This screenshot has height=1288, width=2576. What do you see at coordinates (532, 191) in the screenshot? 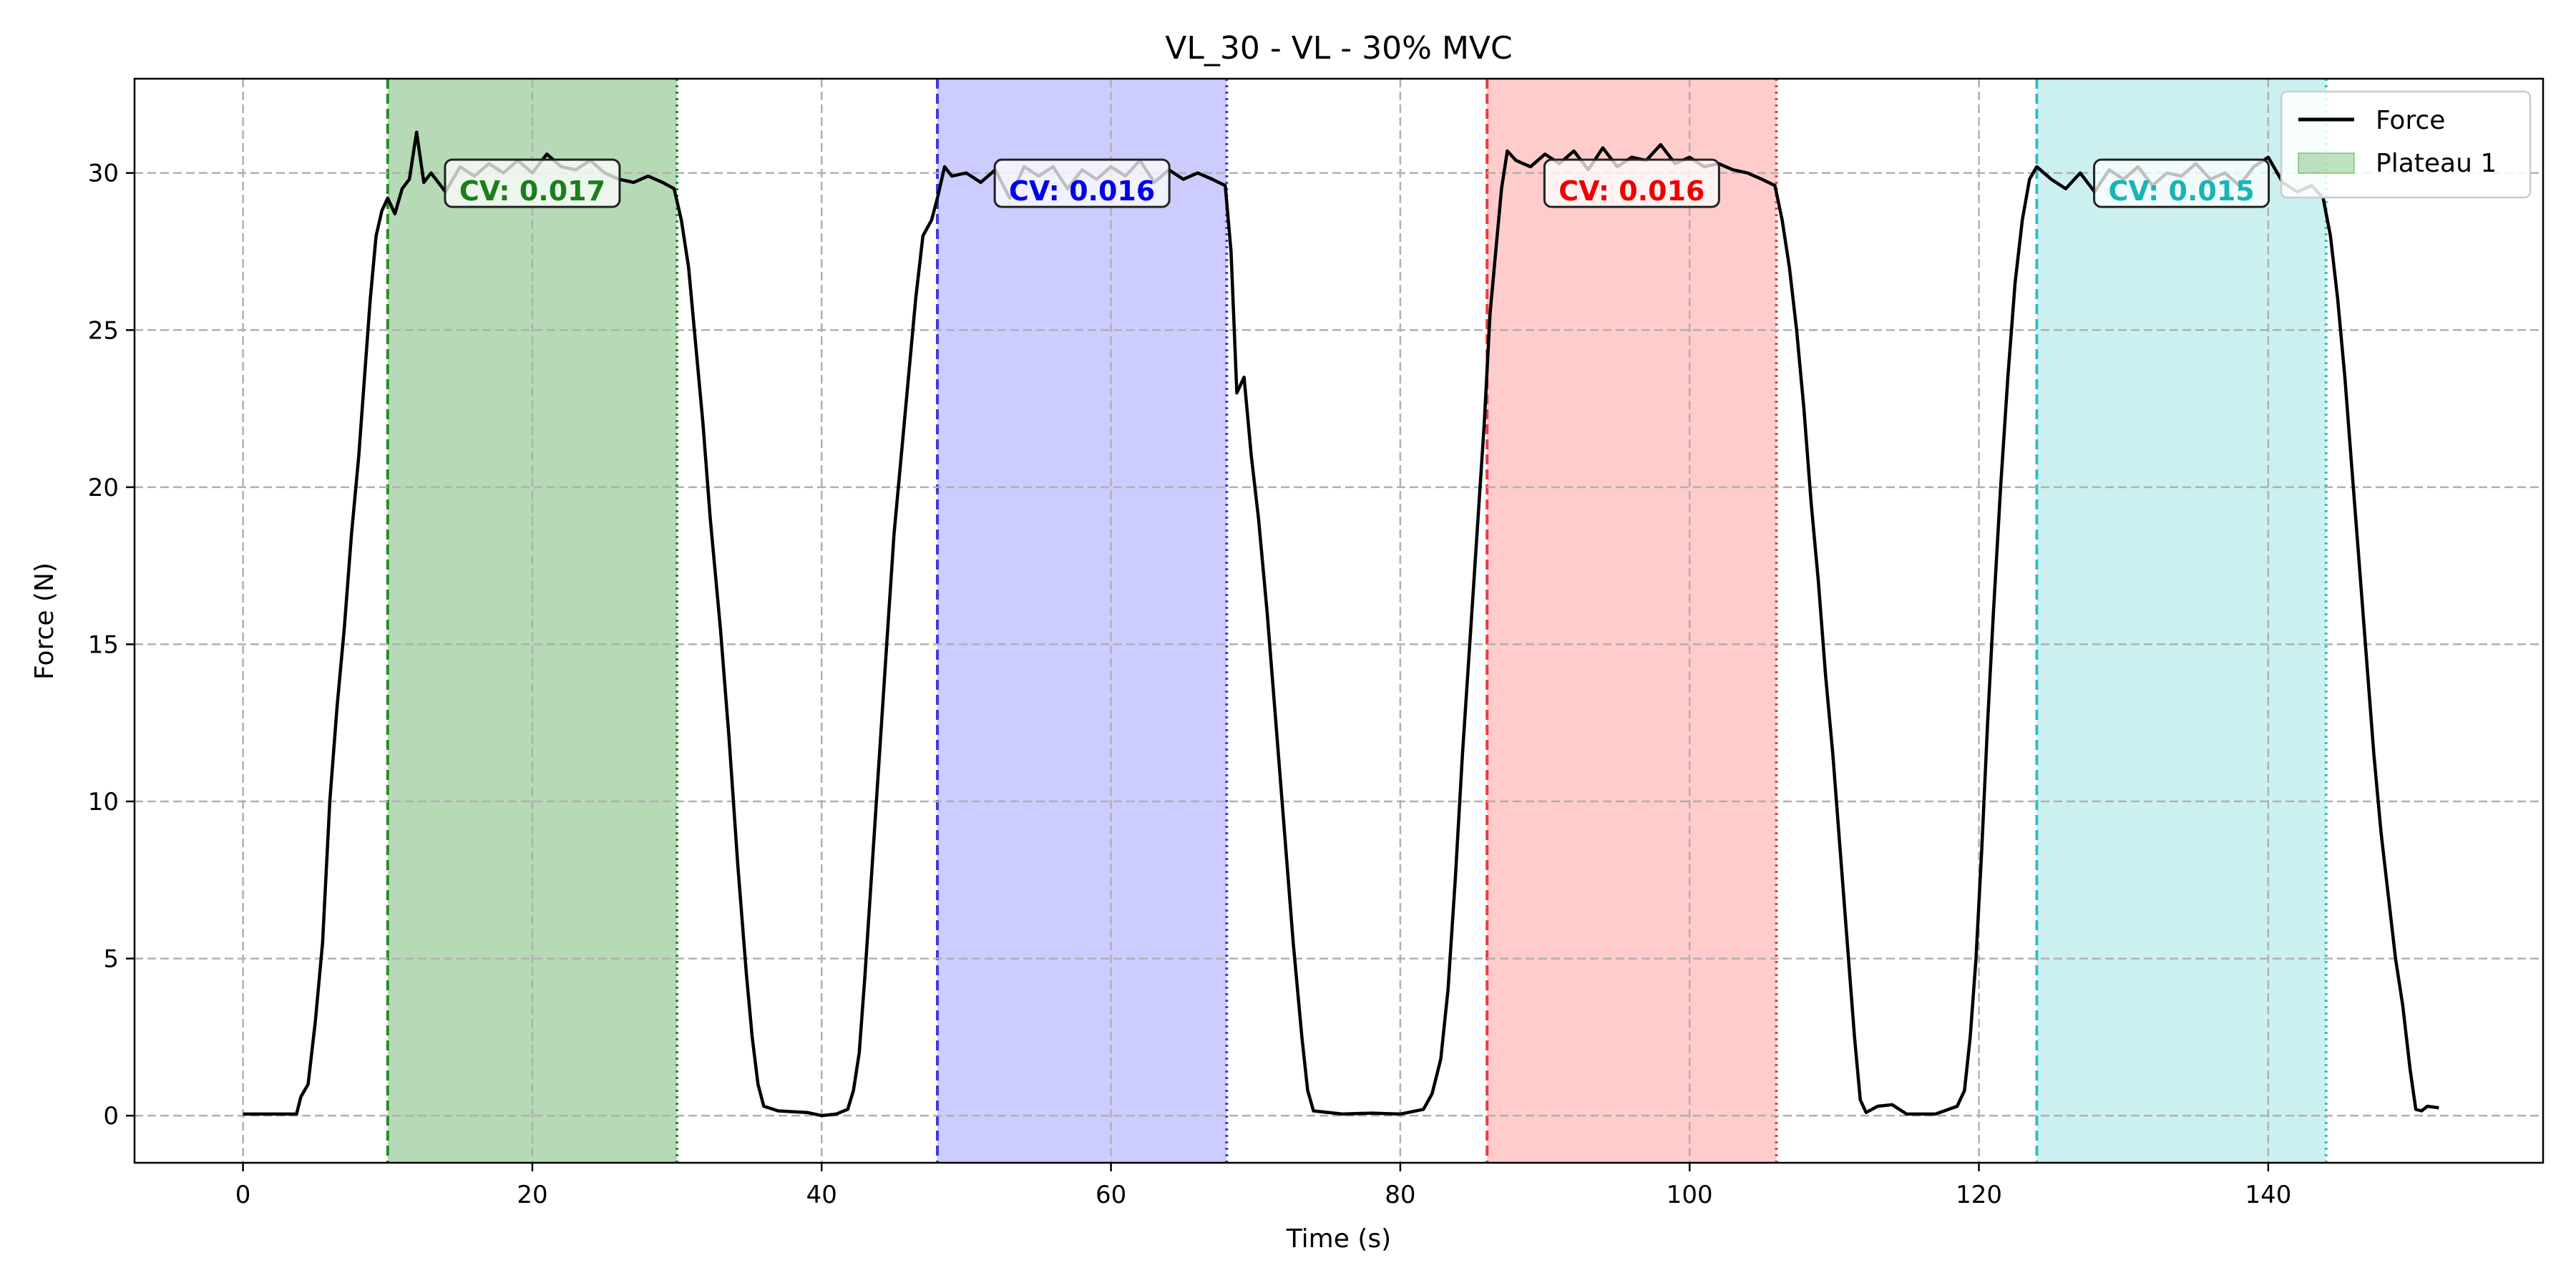
I see `cv-label-text: CV: 0.017` at bounding box center [532, 191].